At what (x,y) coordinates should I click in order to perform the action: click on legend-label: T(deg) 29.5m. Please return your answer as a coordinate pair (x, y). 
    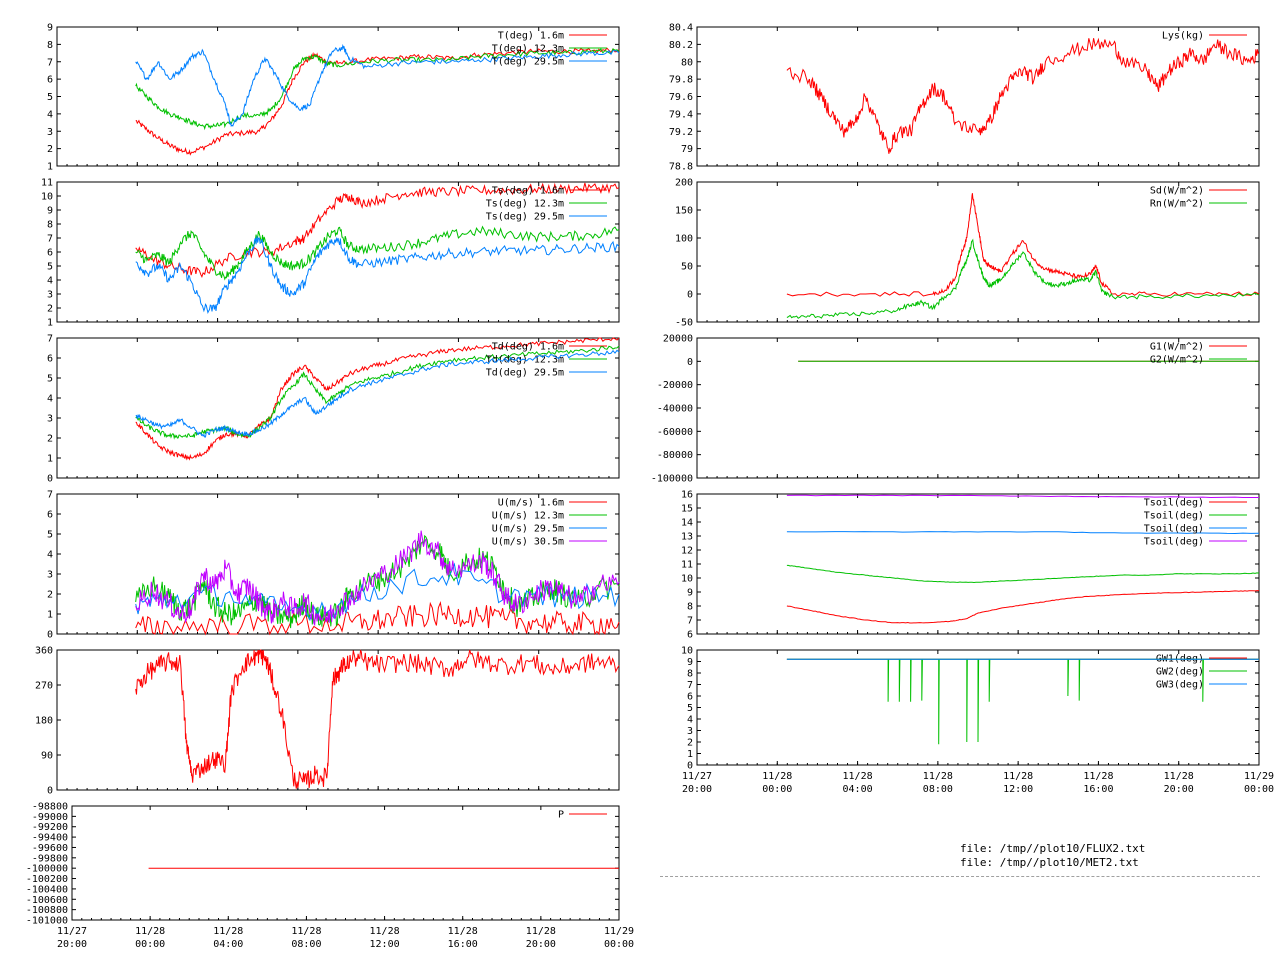
    Looking at the image, I should click on (528, 62).